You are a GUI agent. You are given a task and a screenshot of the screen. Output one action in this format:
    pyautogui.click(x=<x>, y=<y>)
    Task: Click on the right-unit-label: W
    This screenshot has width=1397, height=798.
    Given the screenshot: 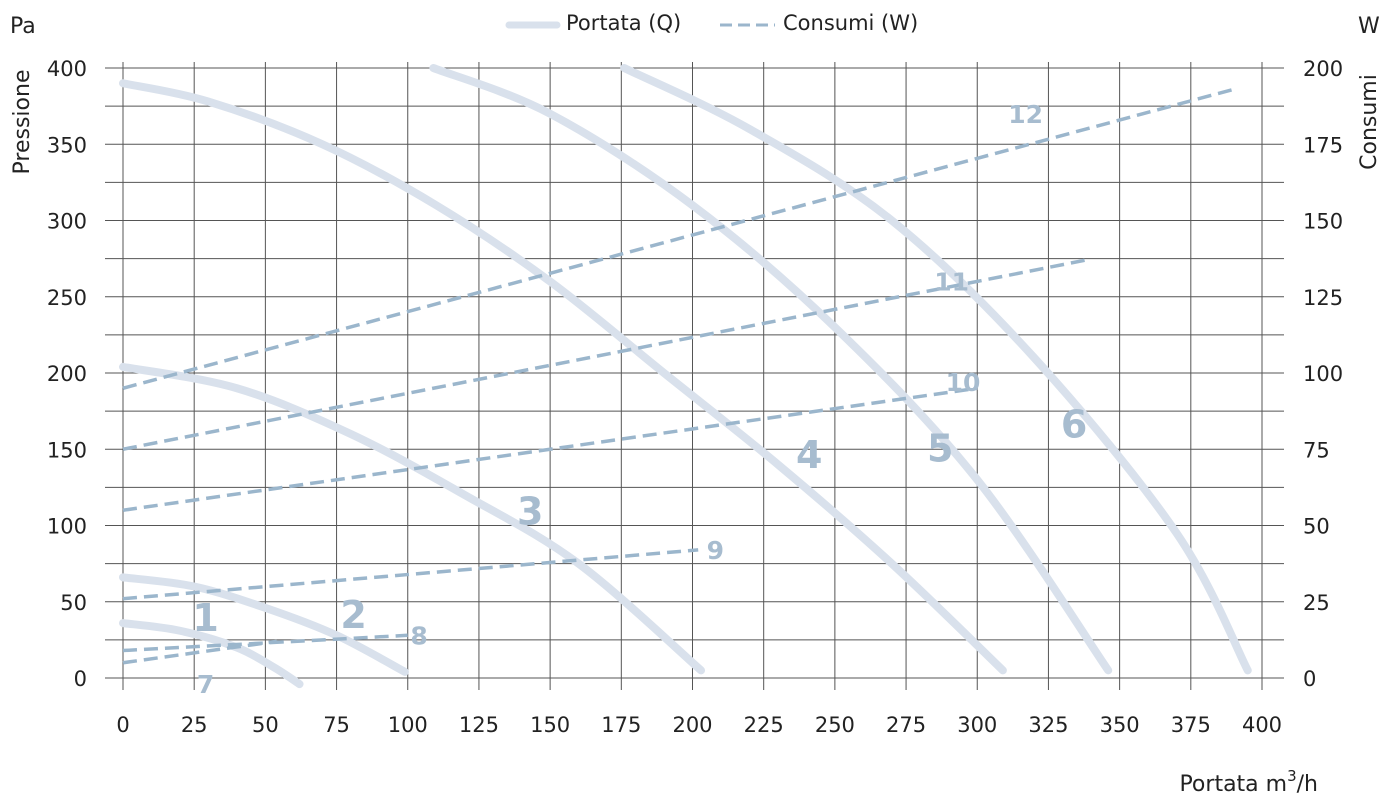 What is the action you would take?
    pyautogui.click(x=1369, y=26)
    